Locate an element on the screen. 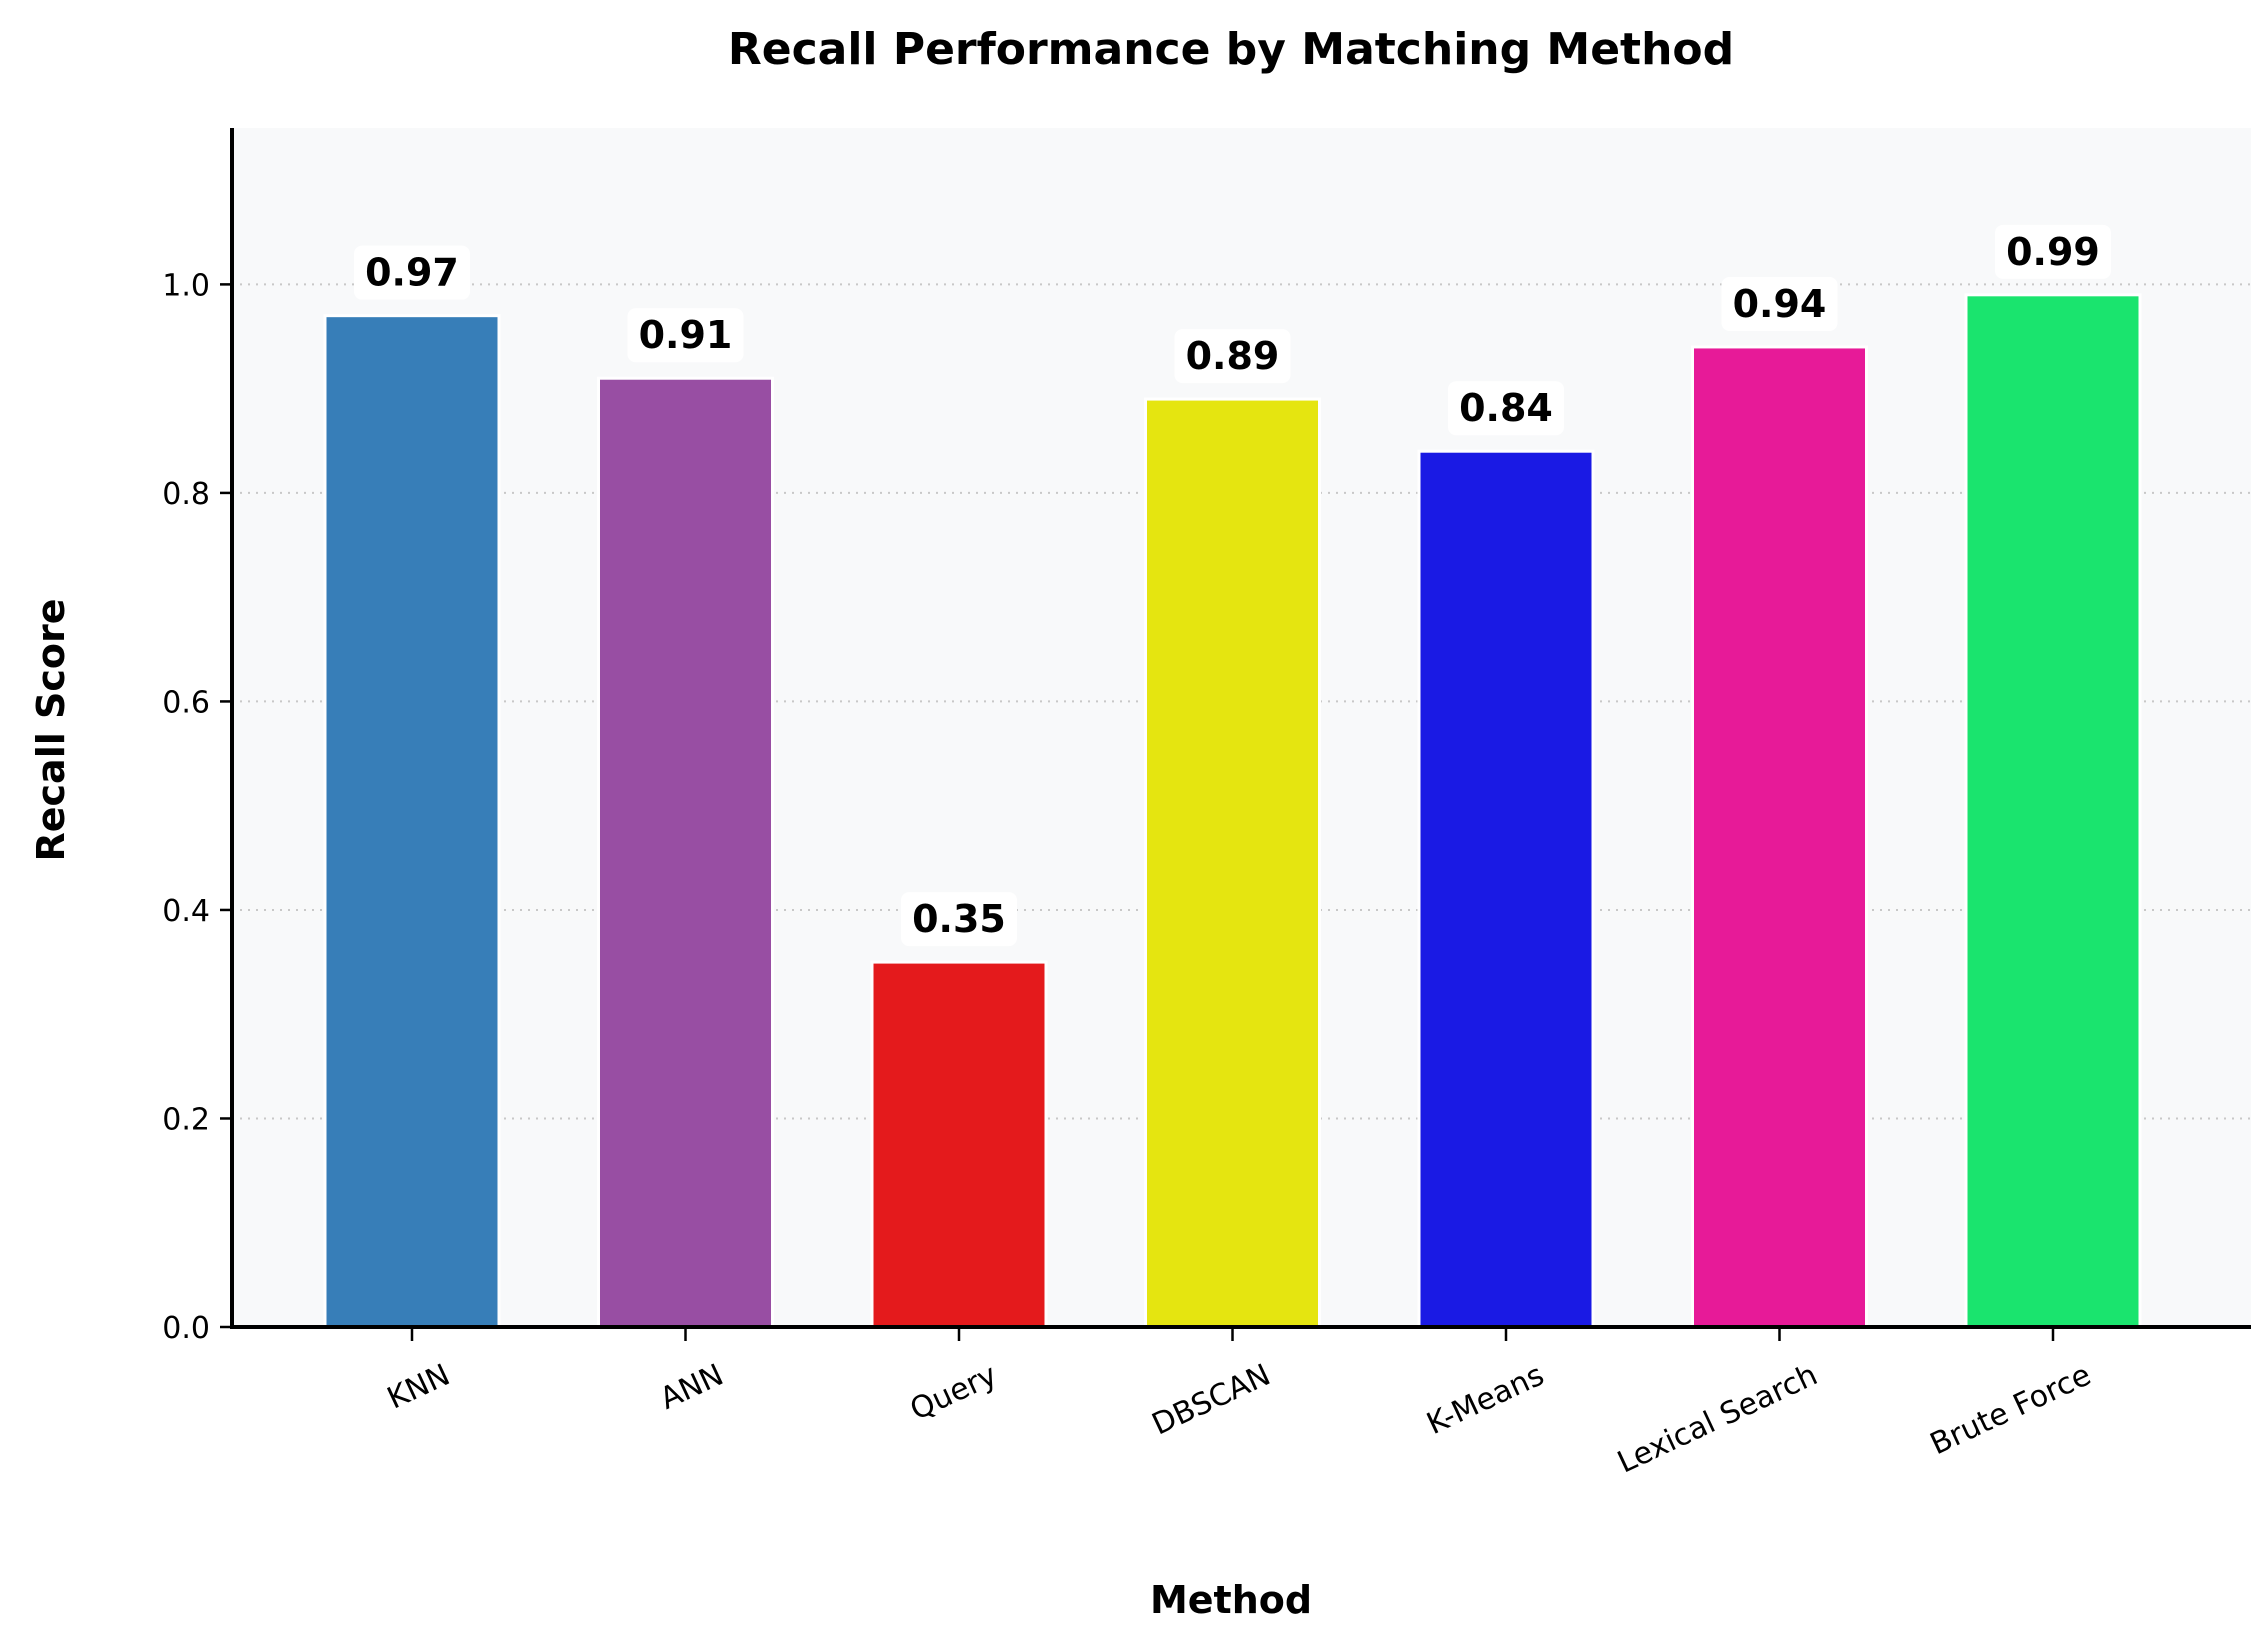  bar-lexical-search is located at coordinates (1779, 837).